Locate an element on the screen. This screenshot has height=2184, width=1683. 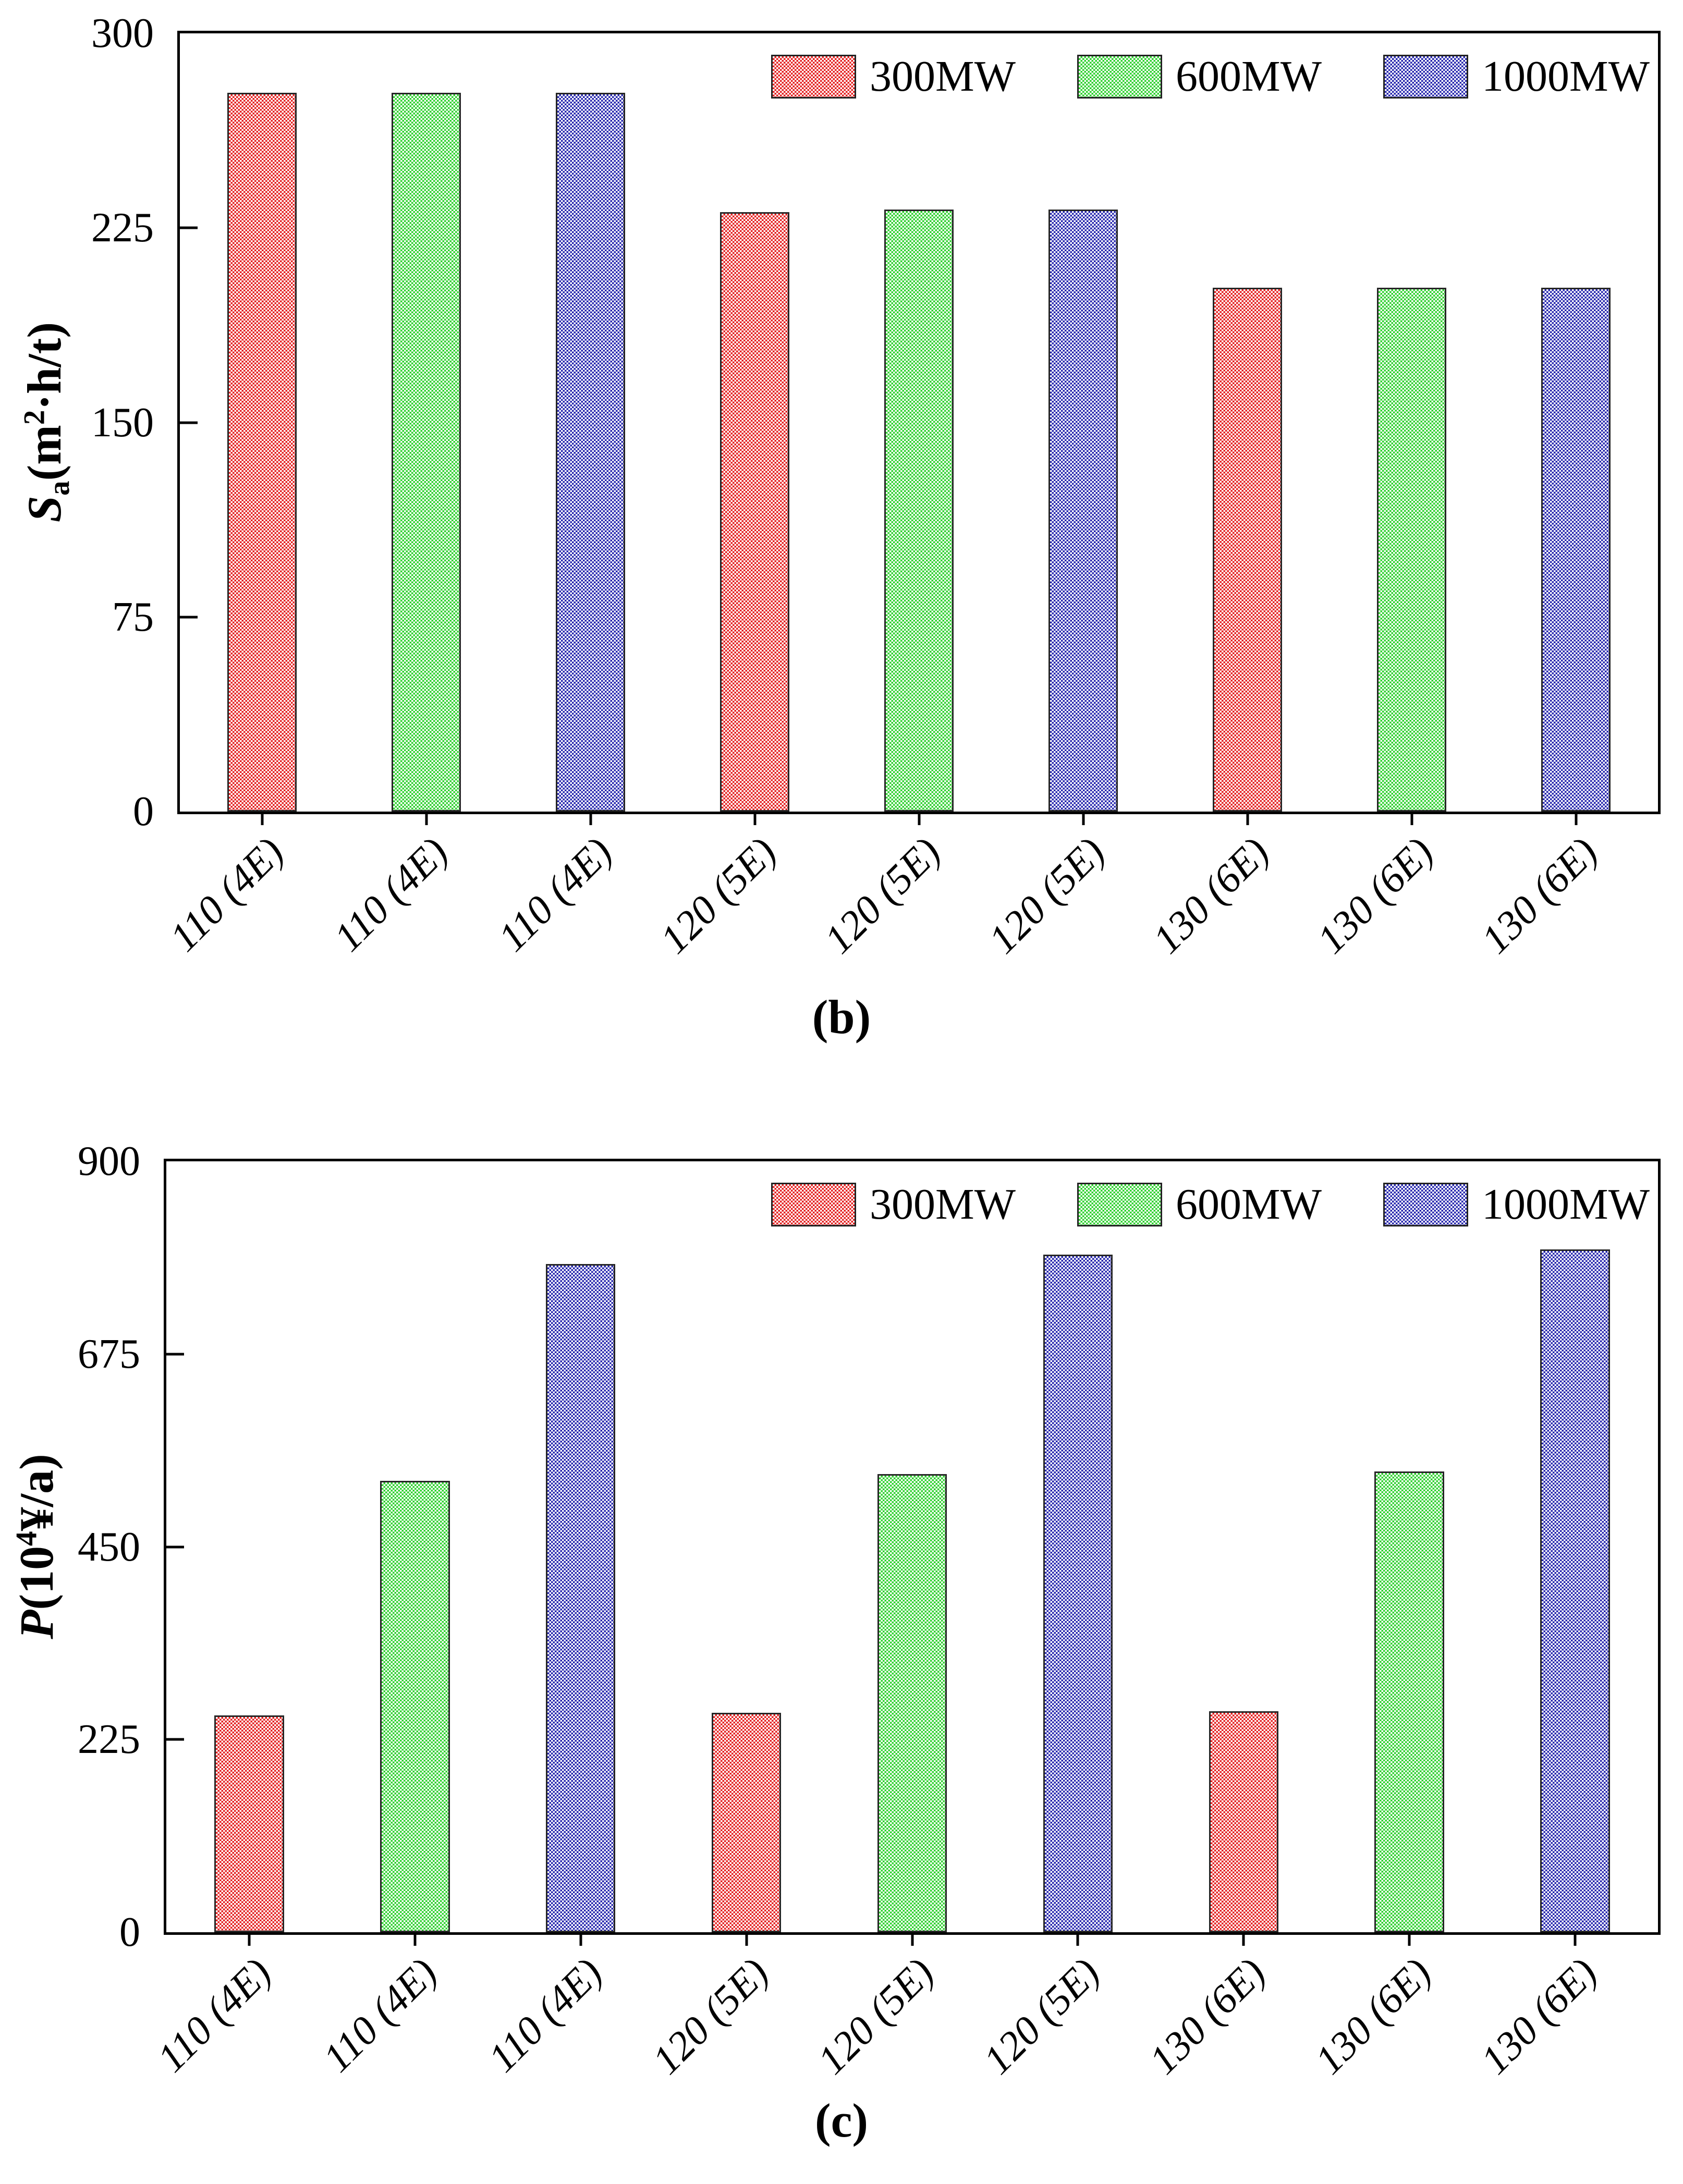
legend-b: 300MW 600MW 1000MW is located at coordinates (1210, 76).